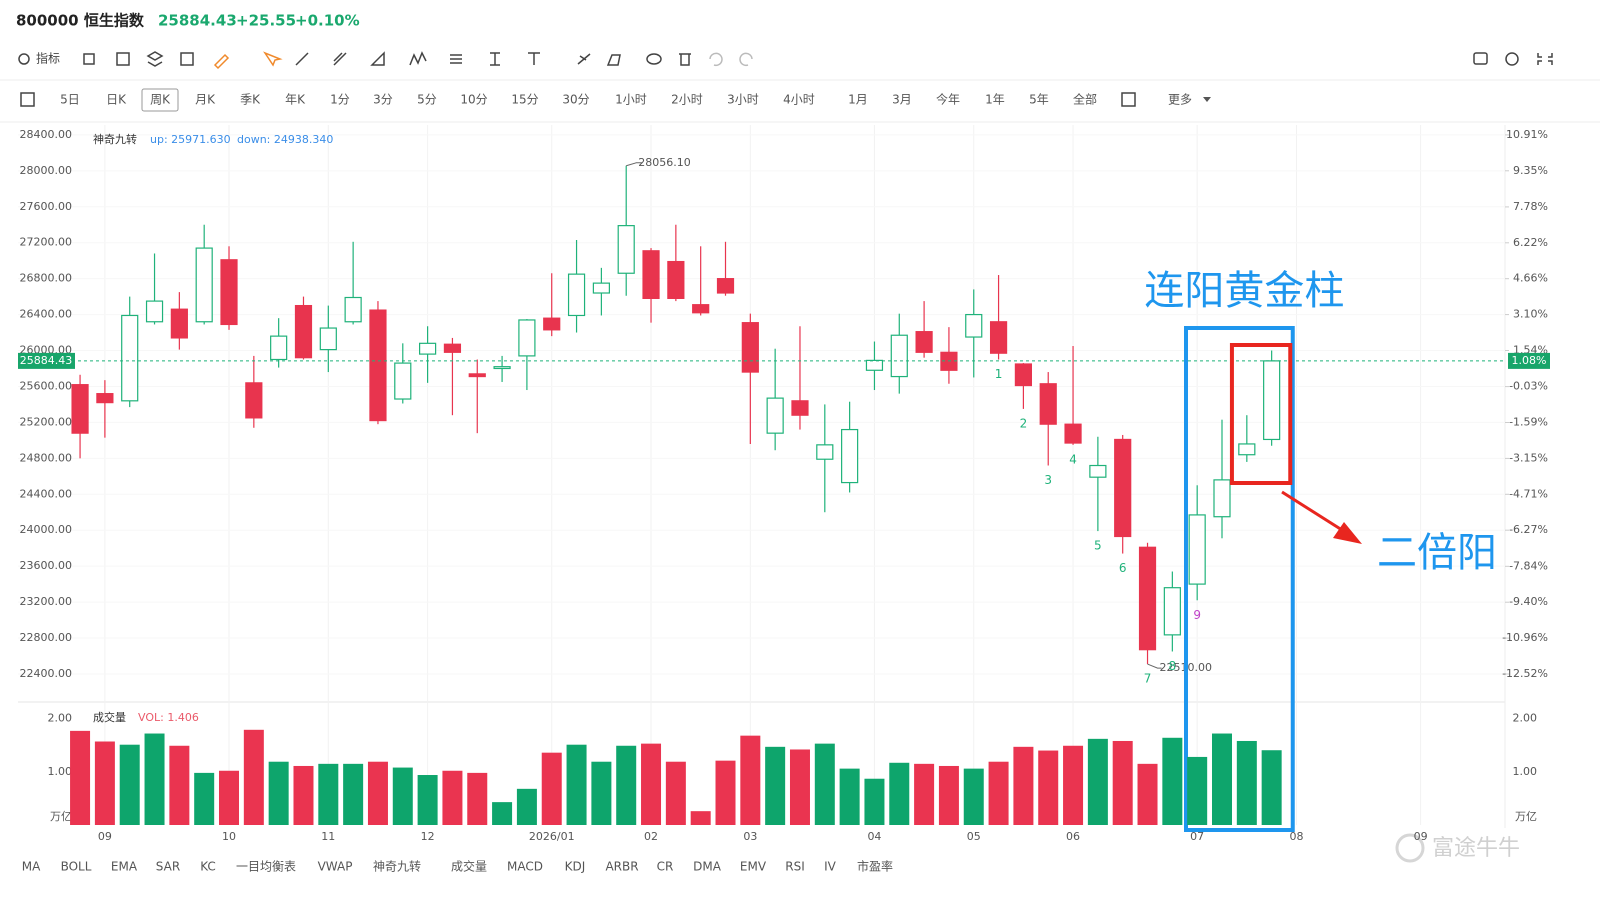 This screenshot has width=1600, height=900. What do you see at coordinates (340, 59) in the screenshot?
I see `channel-tool` at bounding box center [340, 59].